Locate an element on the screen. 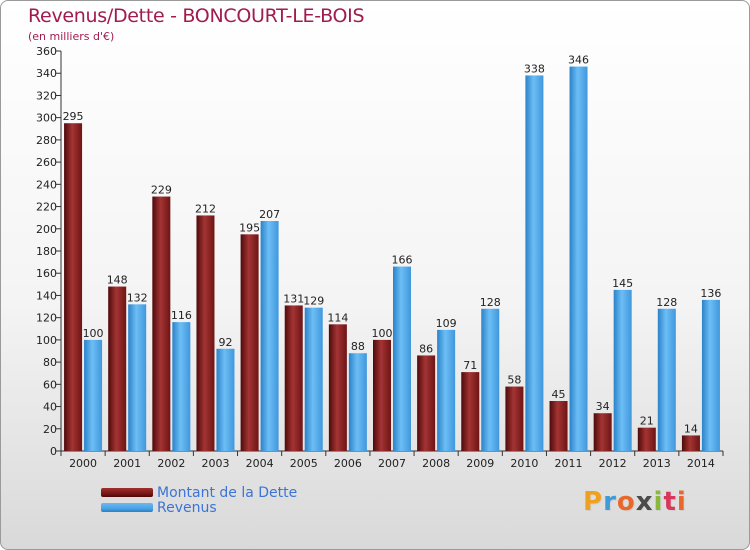  y-tick-label: 160 is located at coordinates (46, 273).